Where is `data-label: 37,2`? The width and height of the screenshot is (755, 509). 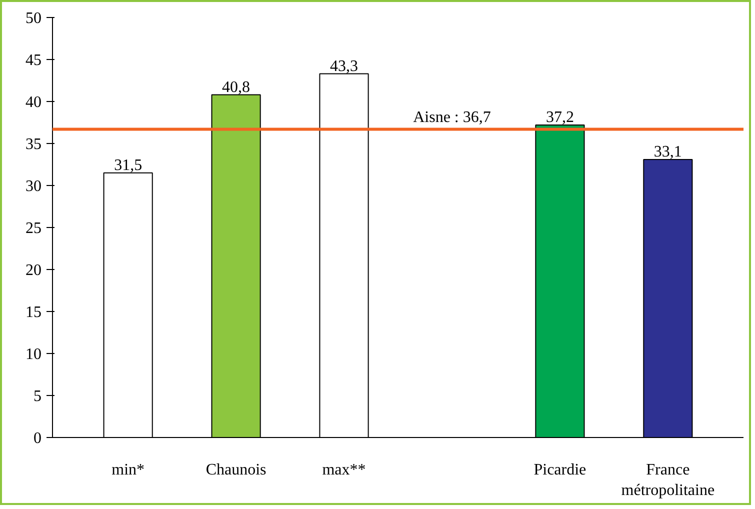
data-label: 37,2 is located at coordinates (560, 117).